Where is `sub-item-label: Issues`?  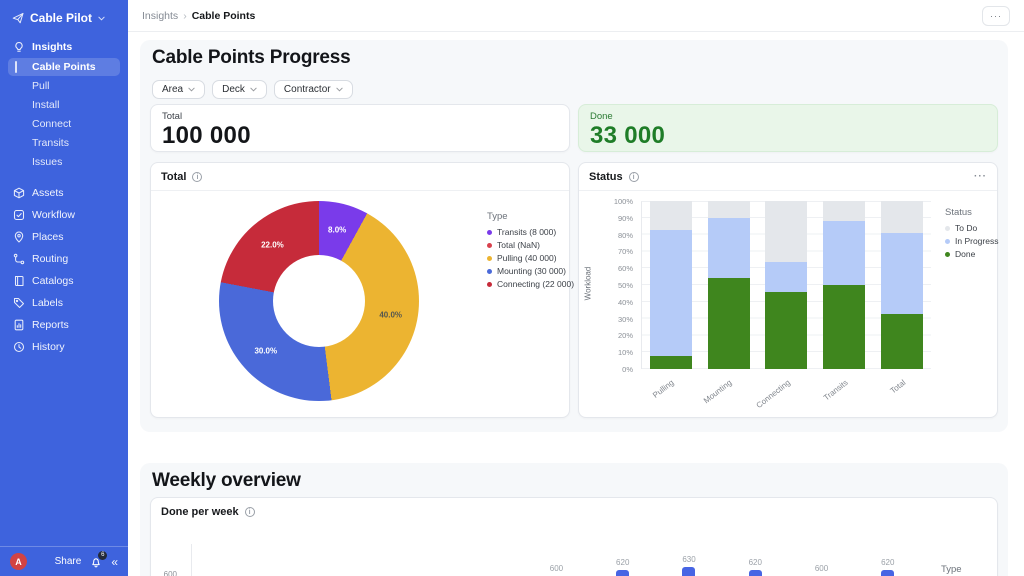 sub-item-label: Issues is located at coordinates (47, 162).